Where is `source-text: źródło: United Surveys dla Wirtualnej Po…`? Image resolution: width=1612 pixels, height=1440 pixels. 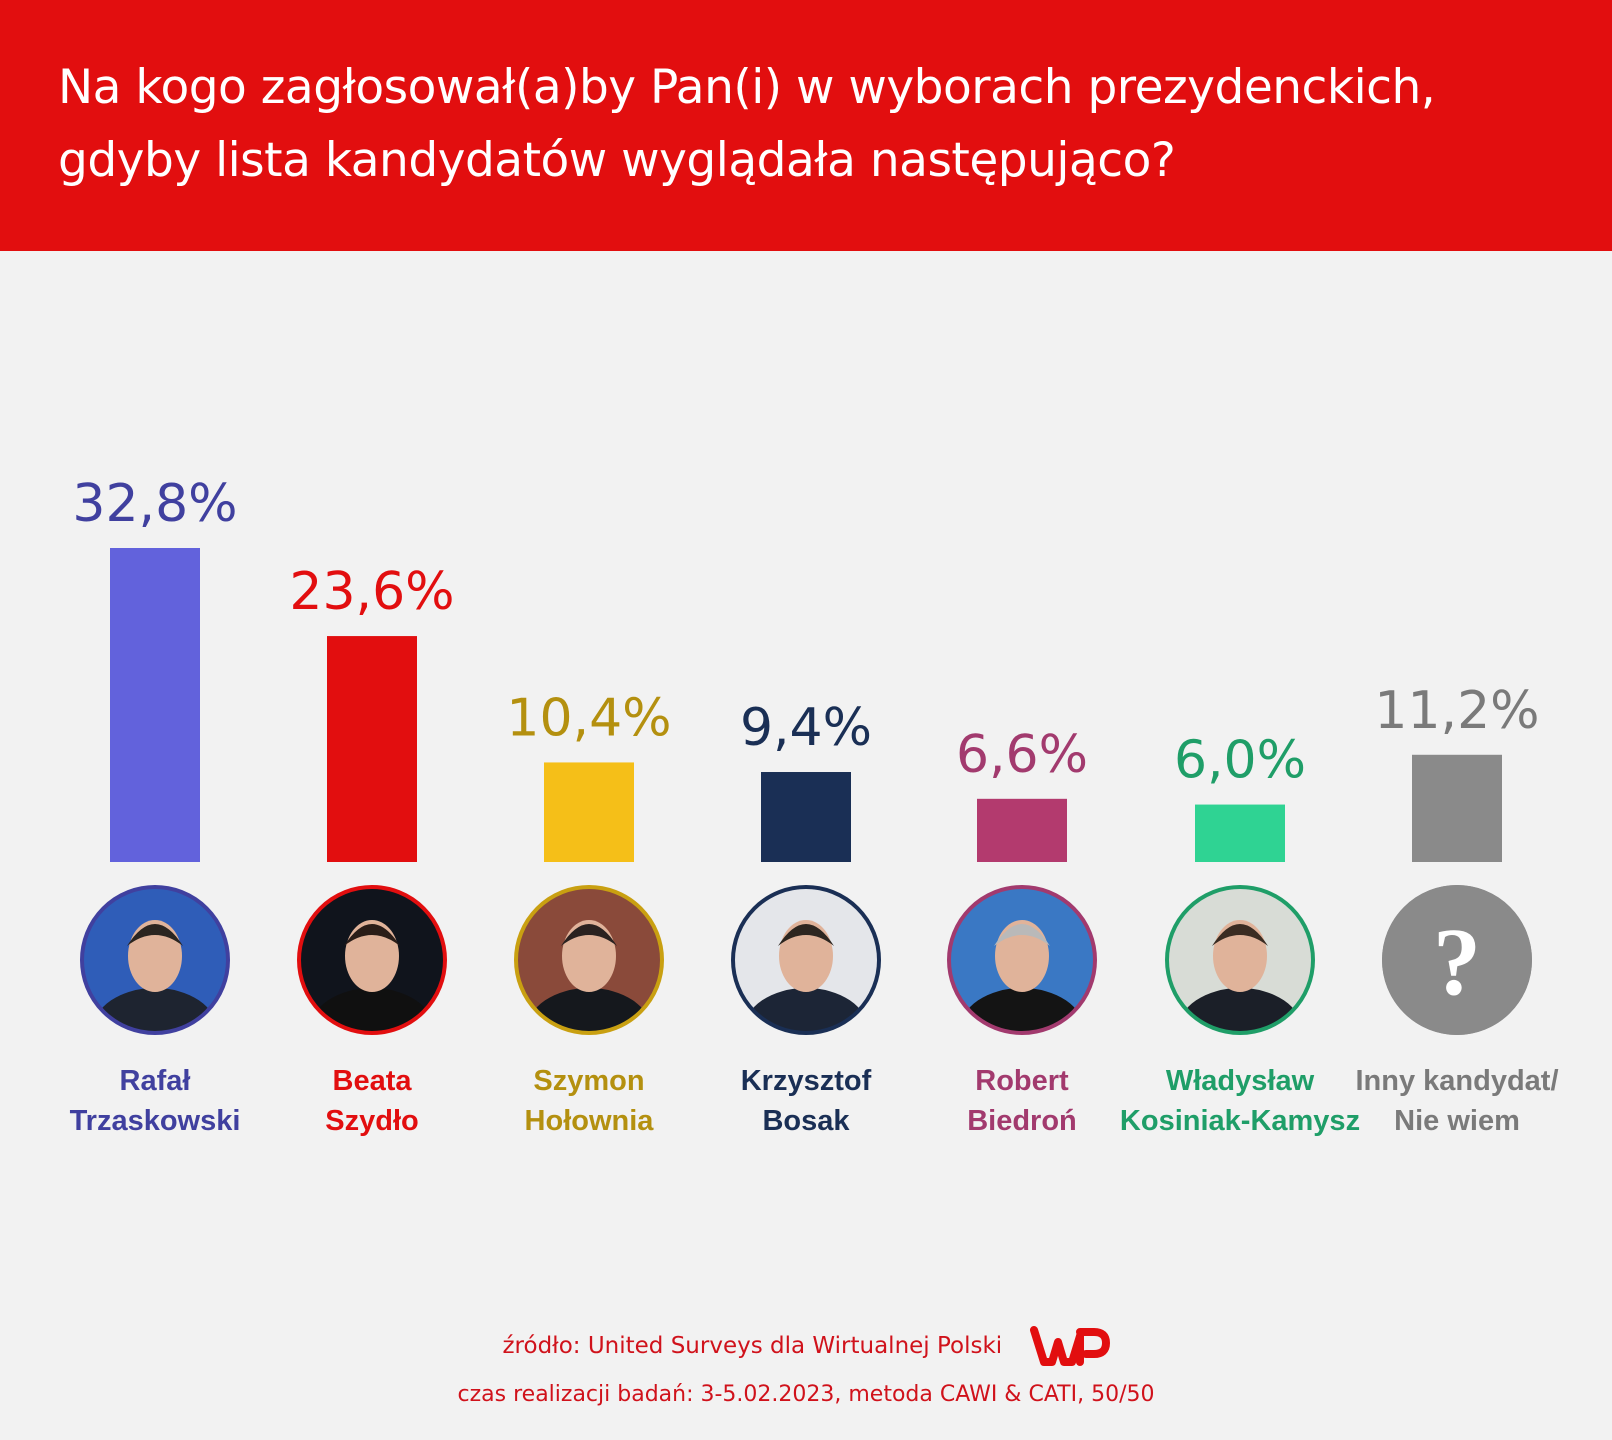
source-text: źródło: United Surveys dla Wirtualnej Po… is located at coordinates (752, 1346).